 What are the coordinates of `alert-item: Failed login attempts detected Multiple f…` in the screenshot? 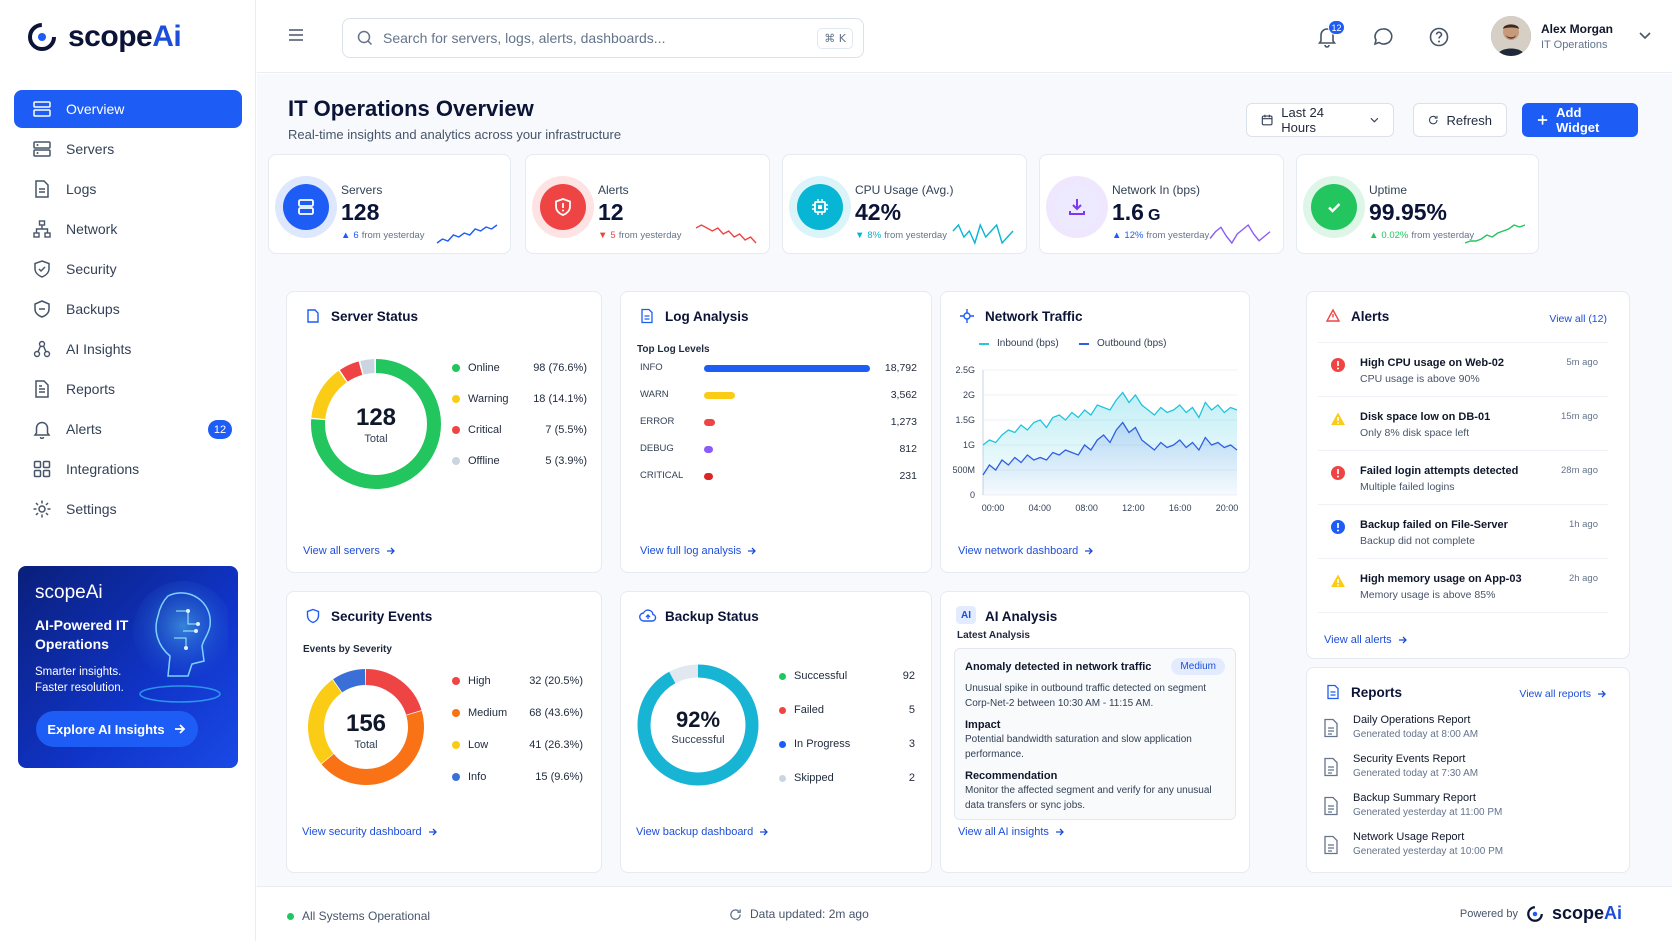 It's located at (1463, 477).